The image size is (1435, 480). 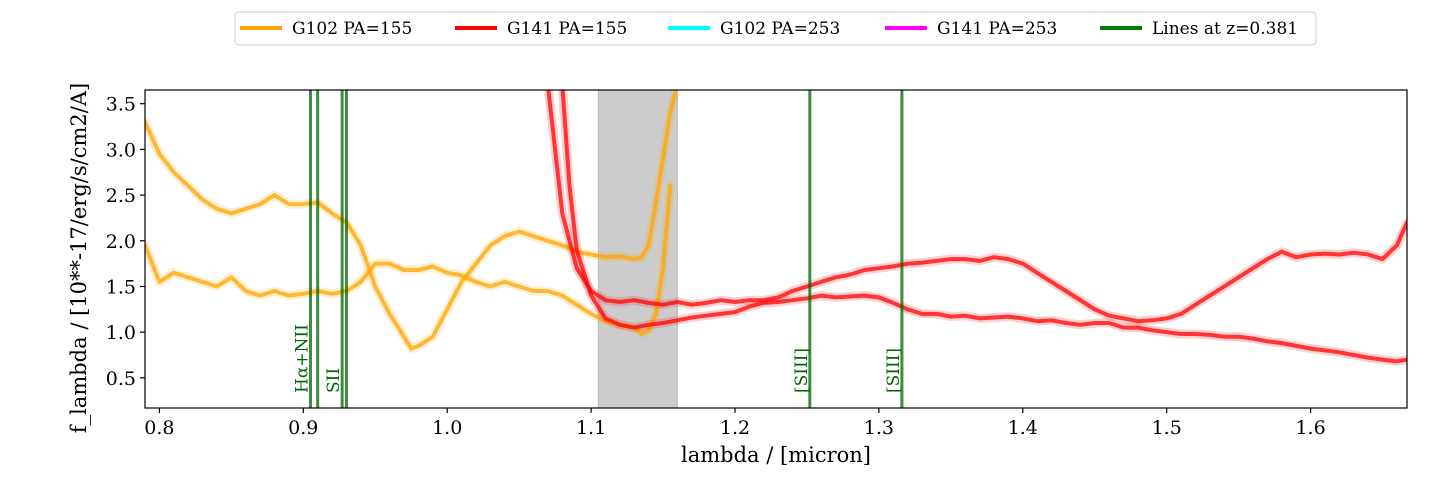 I want to click on x-tick-label: 1.0, so click(x=447, y=428).